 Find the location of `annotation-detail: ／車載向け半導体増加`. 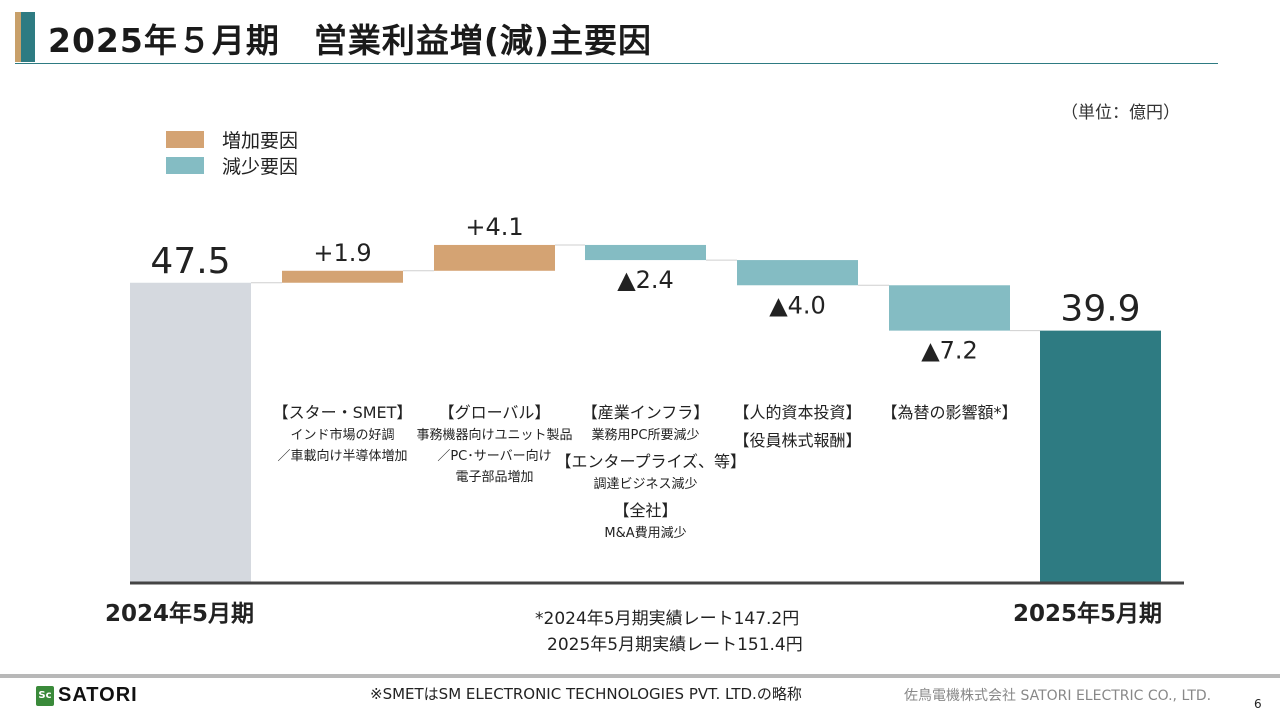

annotation-detail: ／車載向け半導体増加 is located at coordinates (342, 456).